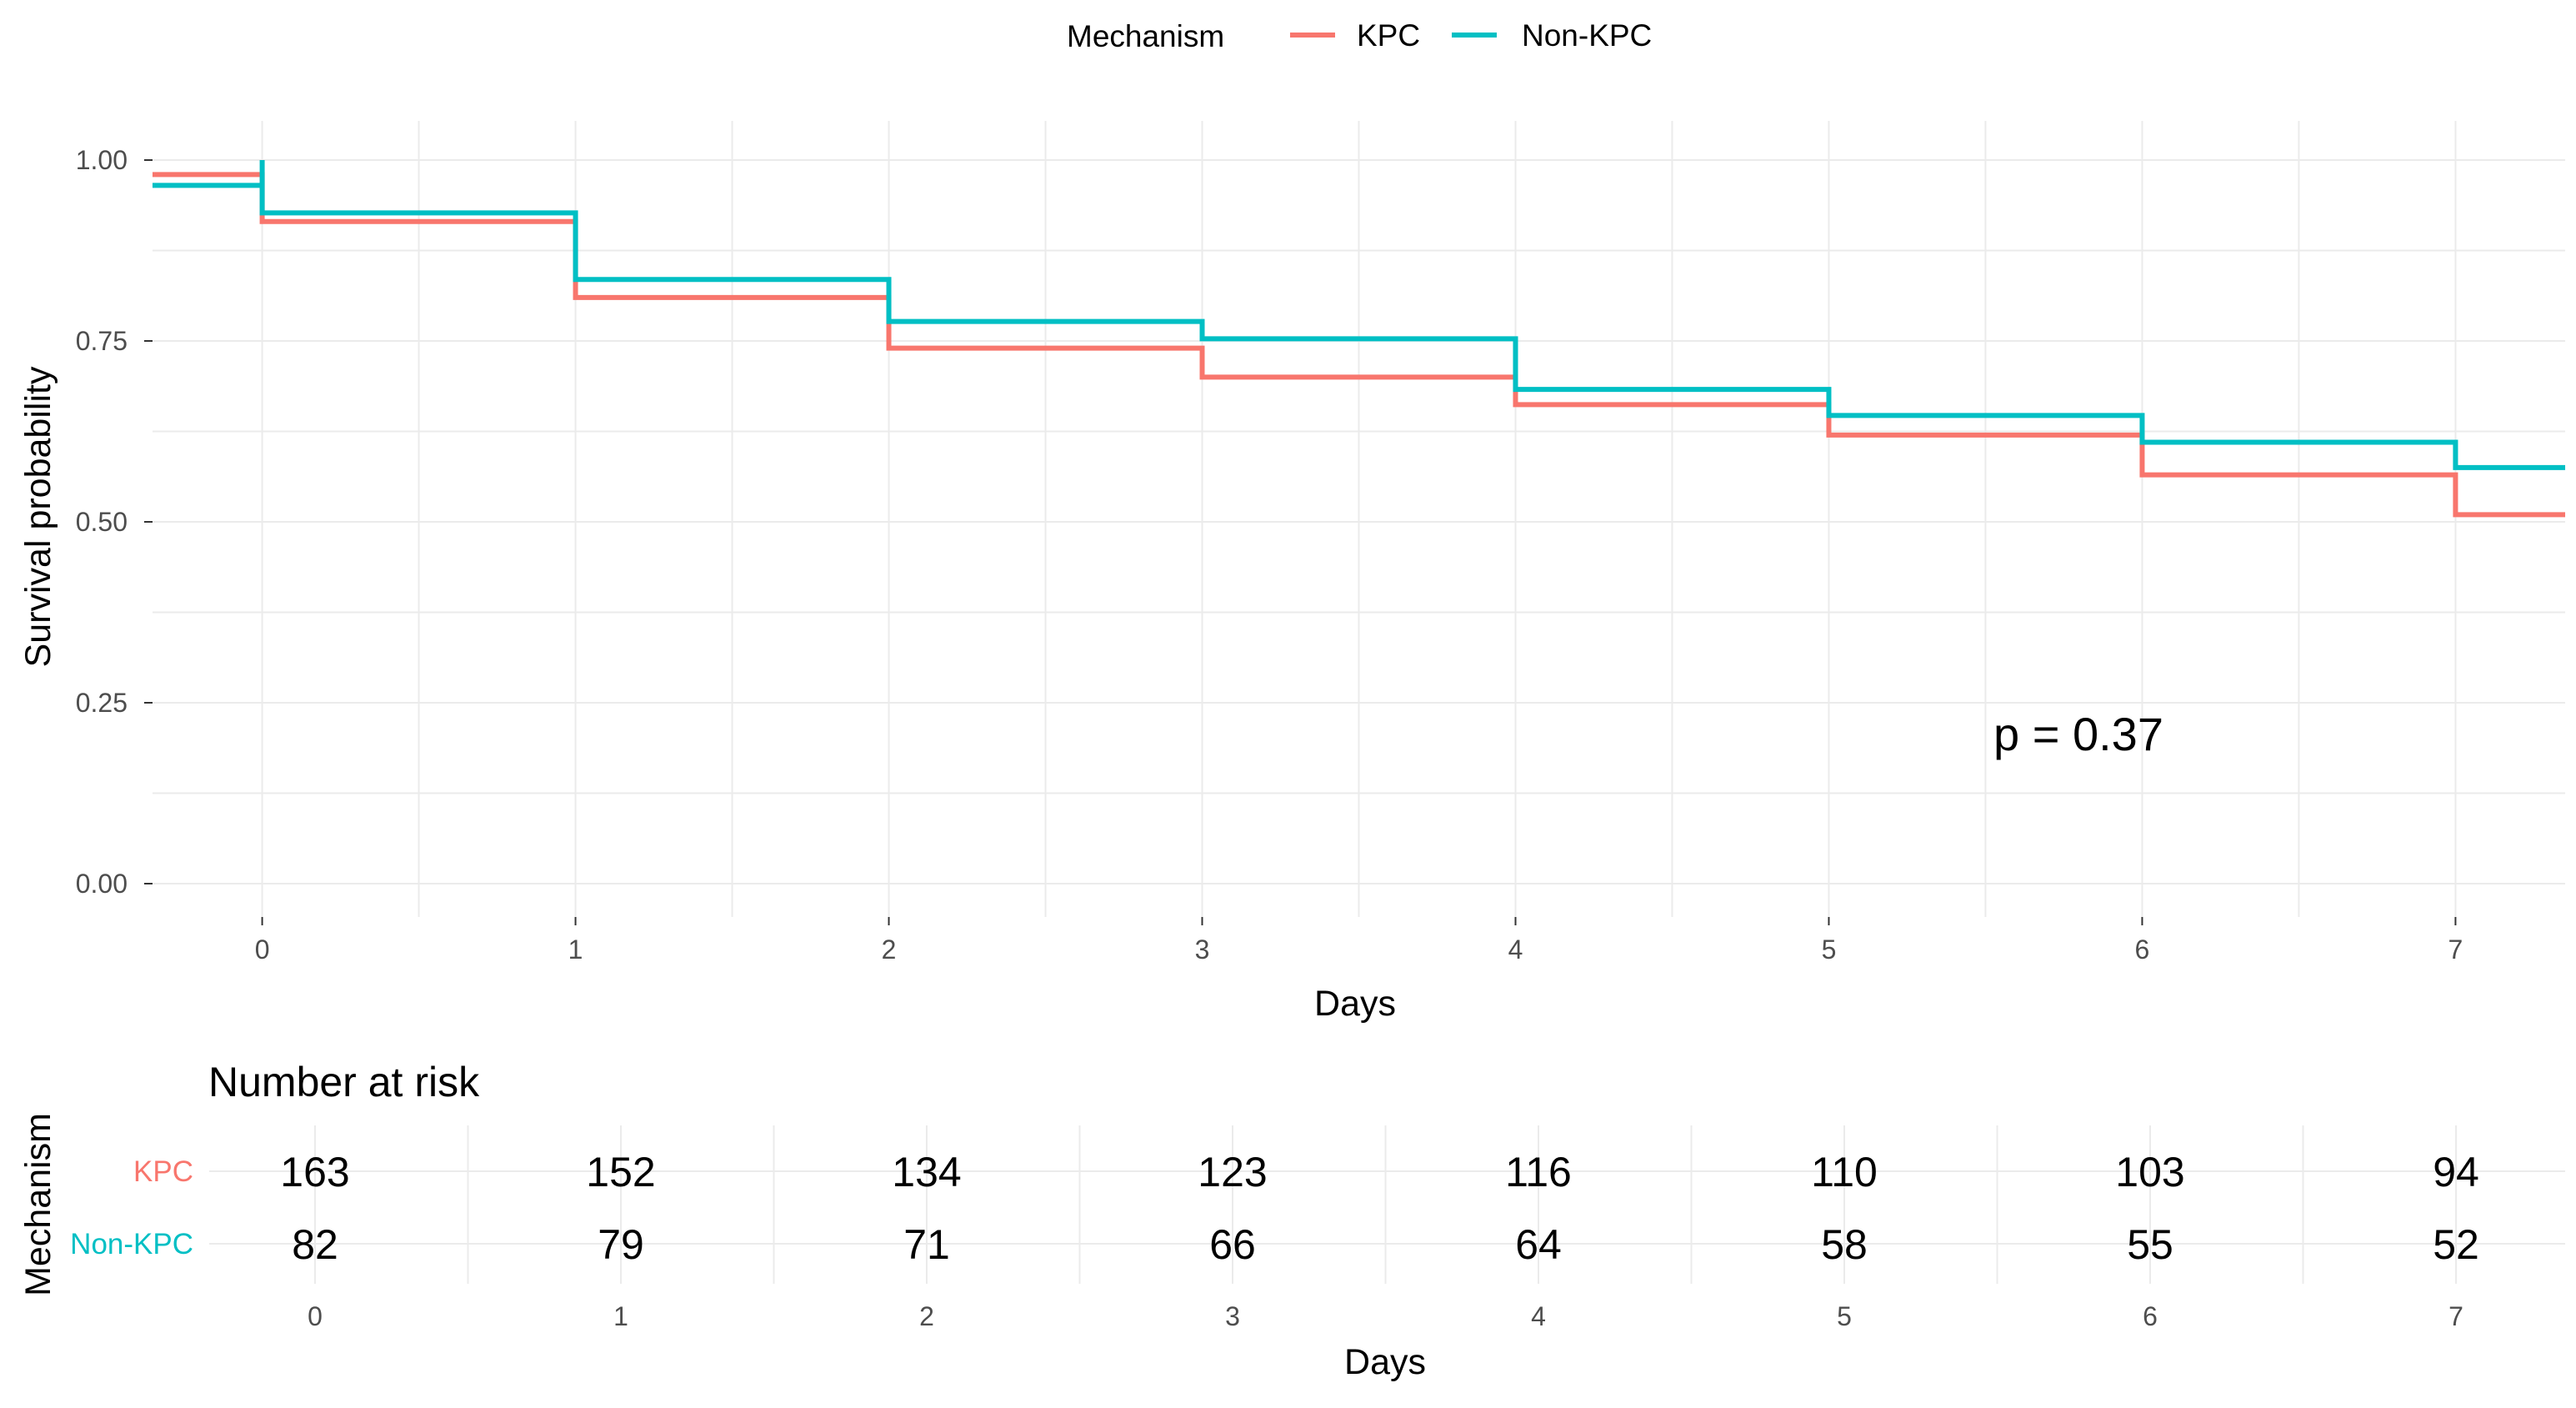 The image size is (2576, 1408). Describe the element at coordinates (1232, 1316) in the screenshot. I see `risk-x-tick-label: 3` at that location.